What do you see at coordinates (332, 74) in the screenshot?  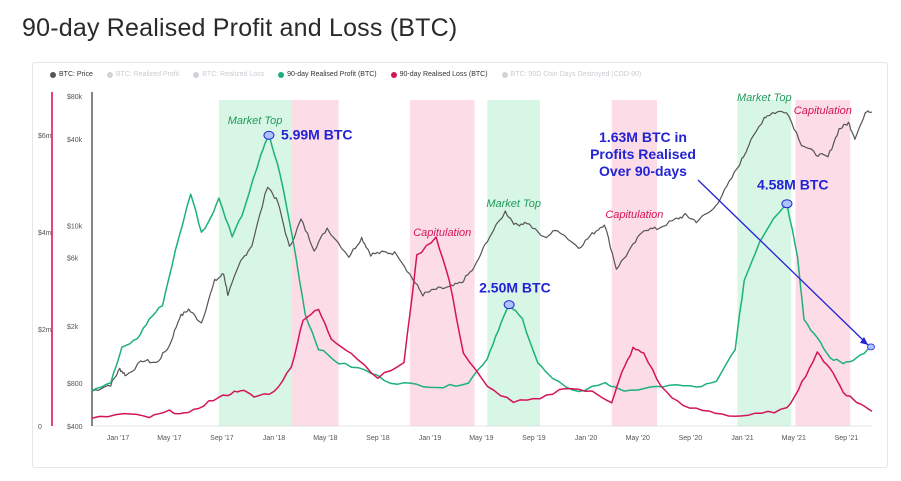 I see `legend-label: 90-day Realised Profit (BTC)` at bounding box center [332, 74].